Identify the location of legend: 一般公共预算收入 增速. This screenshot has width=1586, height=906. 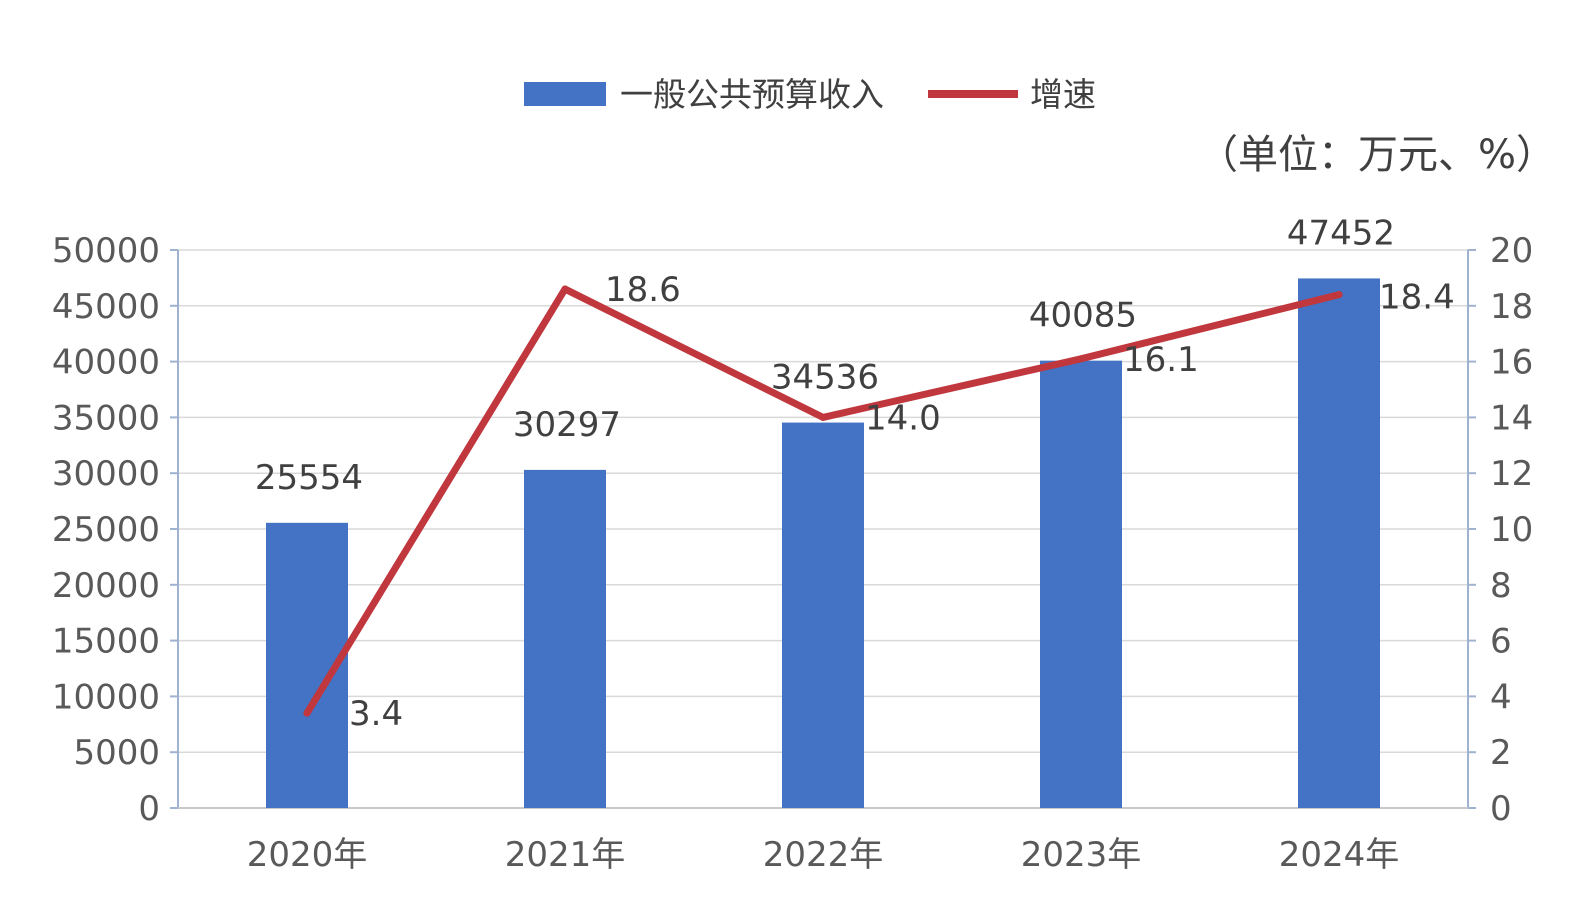
(810, 94).